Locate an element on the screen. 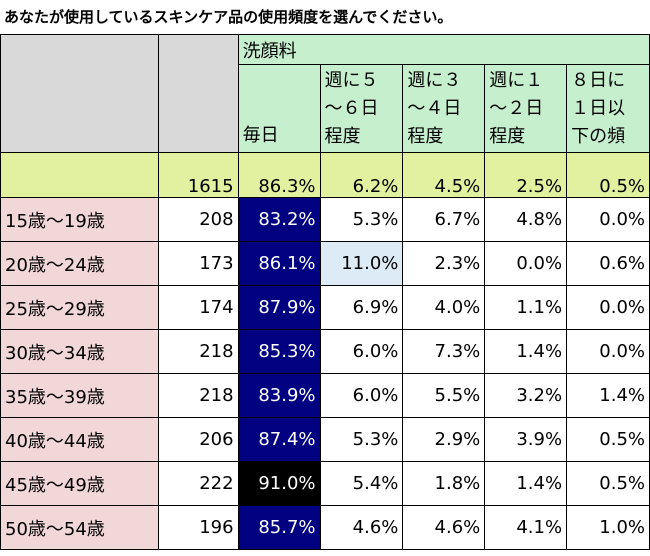  row-value-rare: 1.4% is located at coordinates (608, 395).